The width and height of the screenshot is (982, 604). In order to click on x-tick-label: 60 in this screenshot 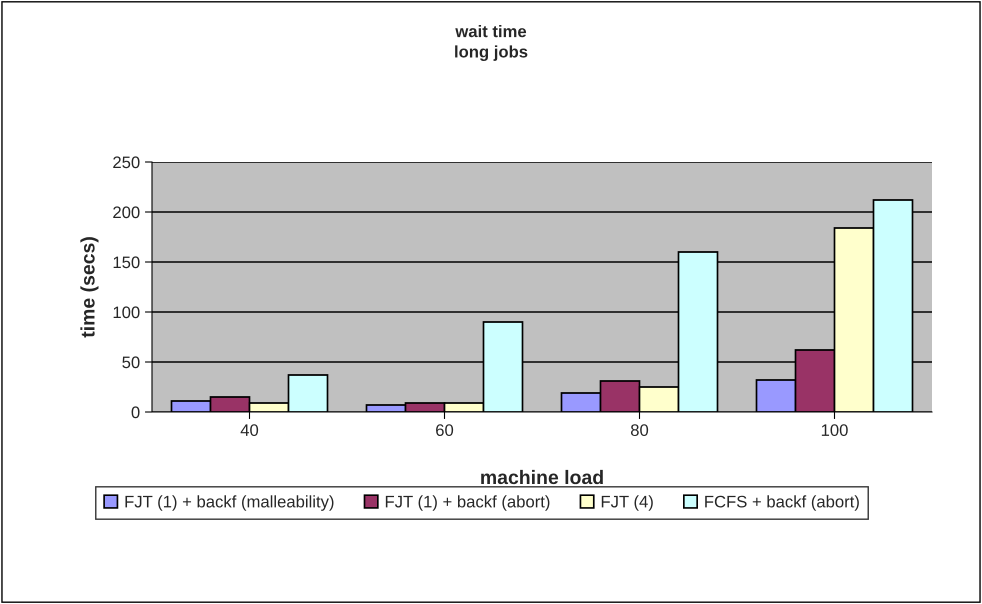, I will do `click(445, 430)`.